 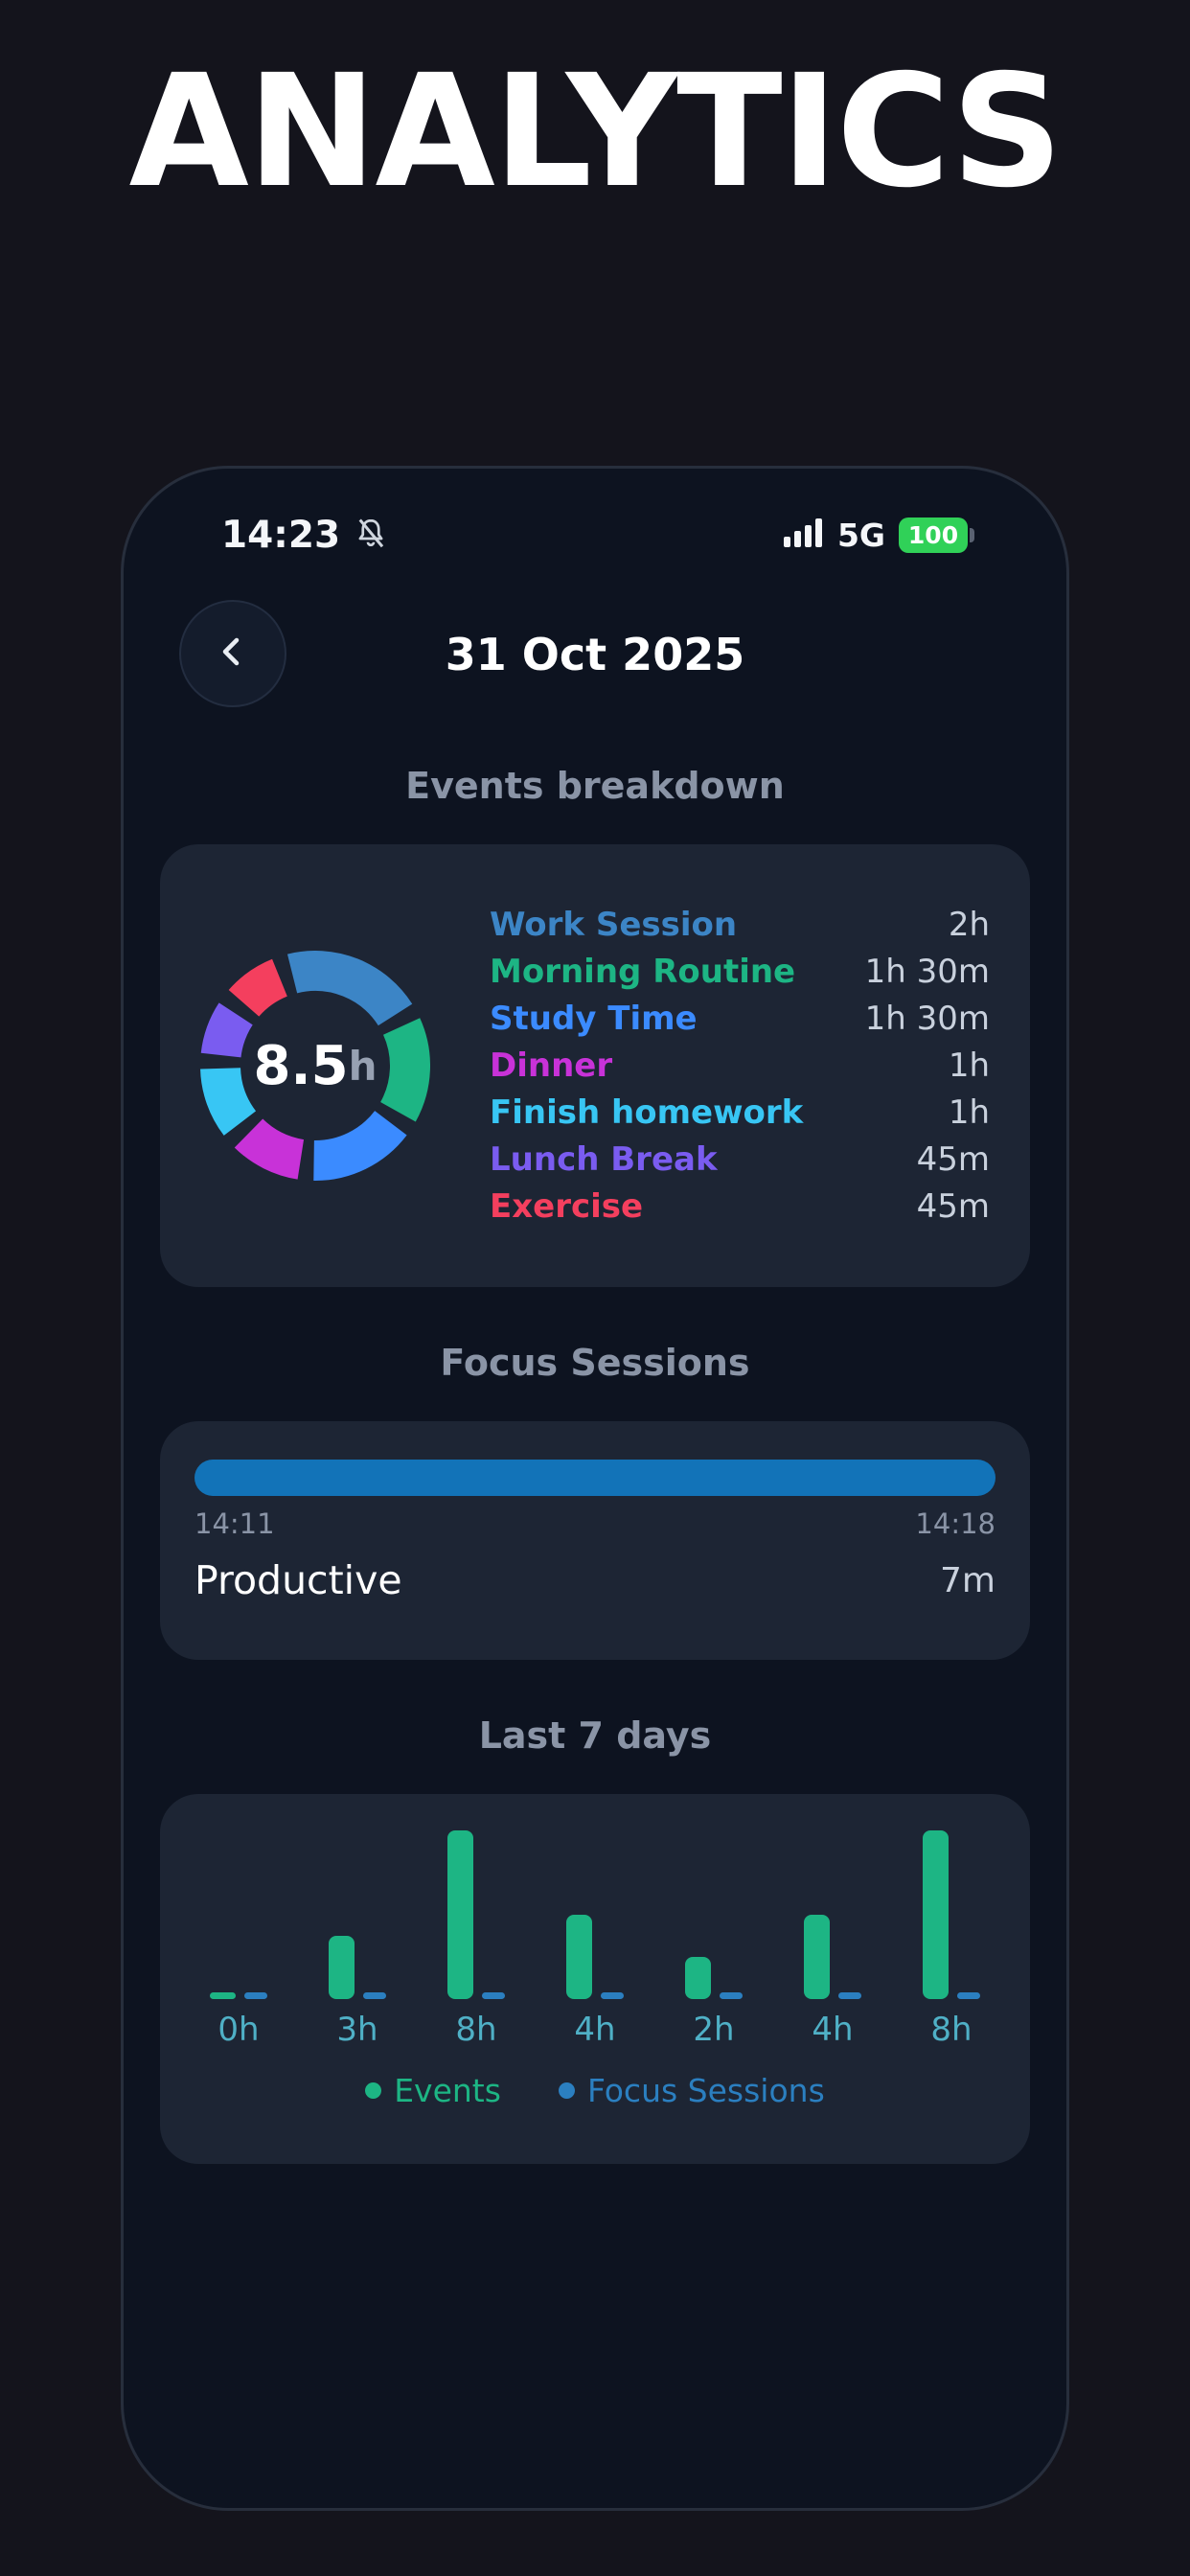 What do you see at coordinates (705, 2090) in the screenshot?
I see `week-legend-label: Focus Sessions` at bounding box center [705, 2090].